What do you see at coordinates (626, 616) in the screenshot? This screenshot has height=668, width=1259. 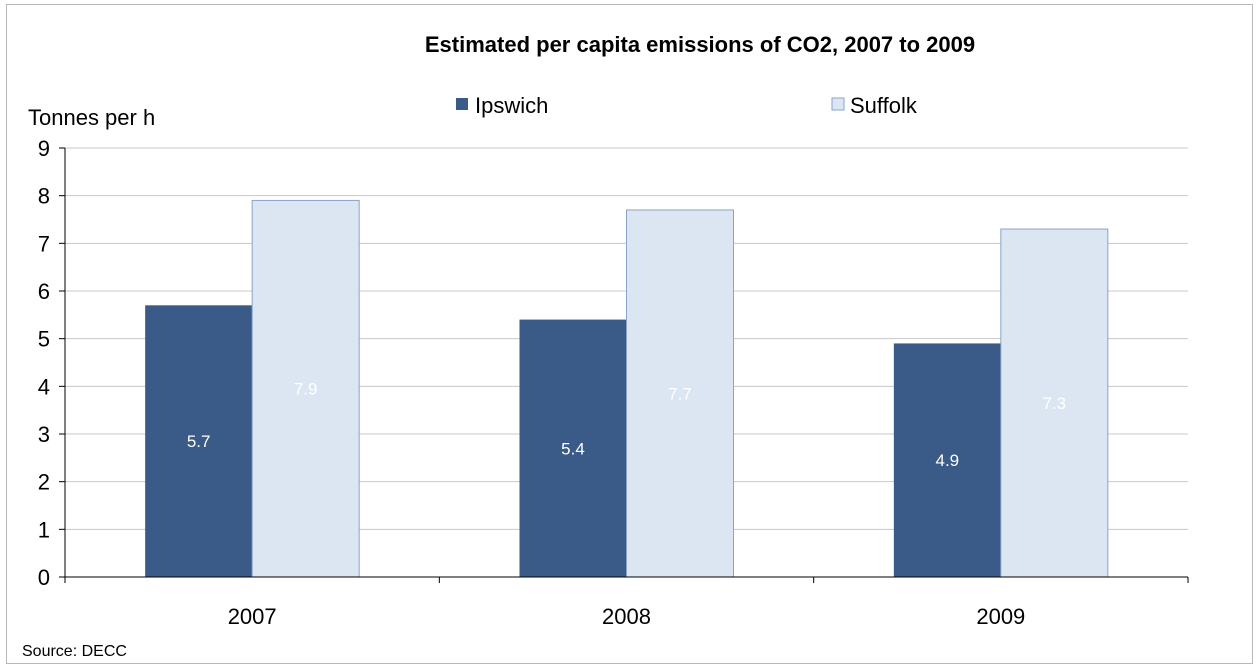 I see `x-tick-label: 2008` at bounding box center [626, 616].